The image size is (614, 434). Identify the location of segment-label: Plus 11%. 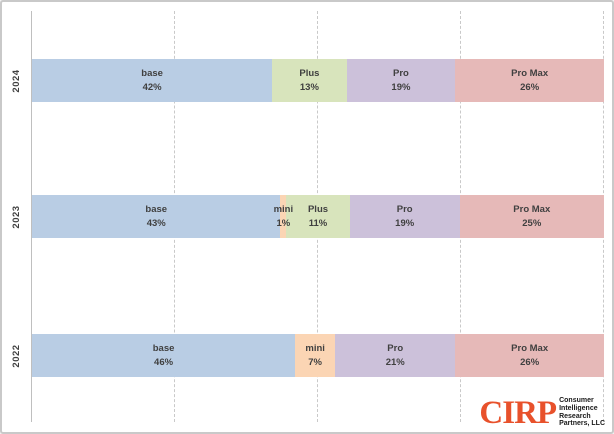
(318, 216).